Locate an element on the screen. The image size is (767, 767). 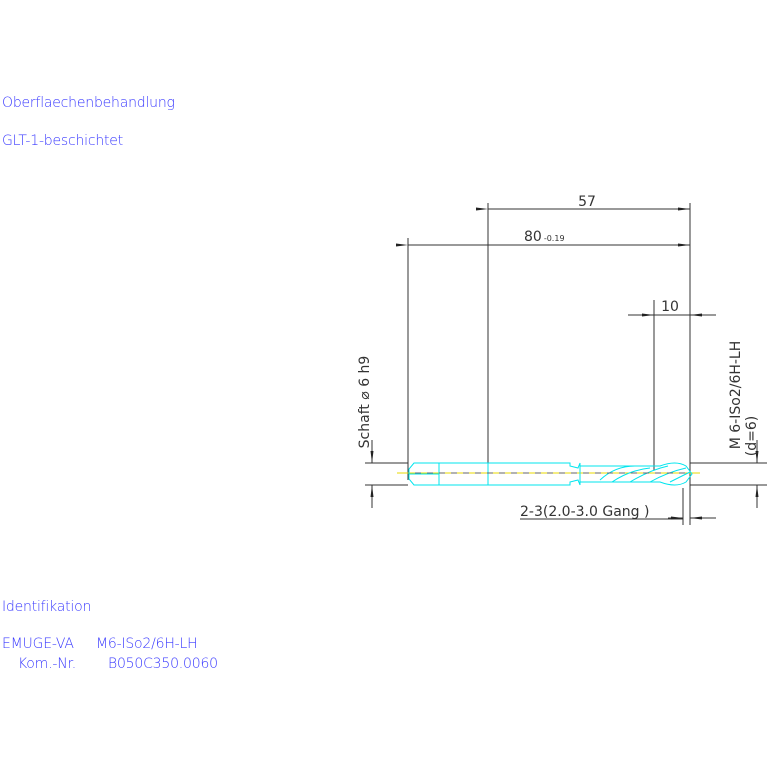
id-line2-value: B050C350.0060 is located at coordinates (163, 664).